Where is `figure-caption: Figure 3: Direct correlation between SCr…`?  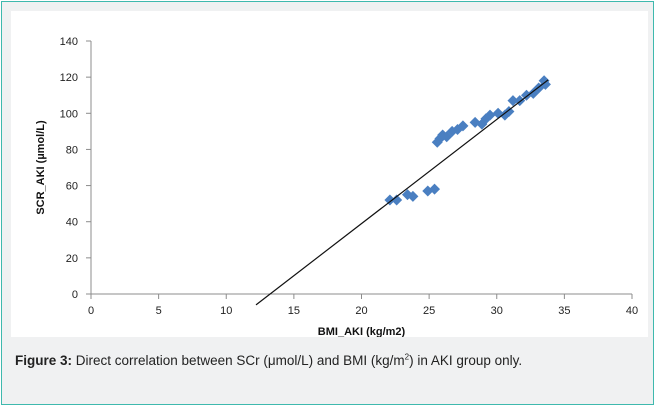 figure-caption: Figure 3: Direct correlation between SCr… is located at coordinates (330, 360).